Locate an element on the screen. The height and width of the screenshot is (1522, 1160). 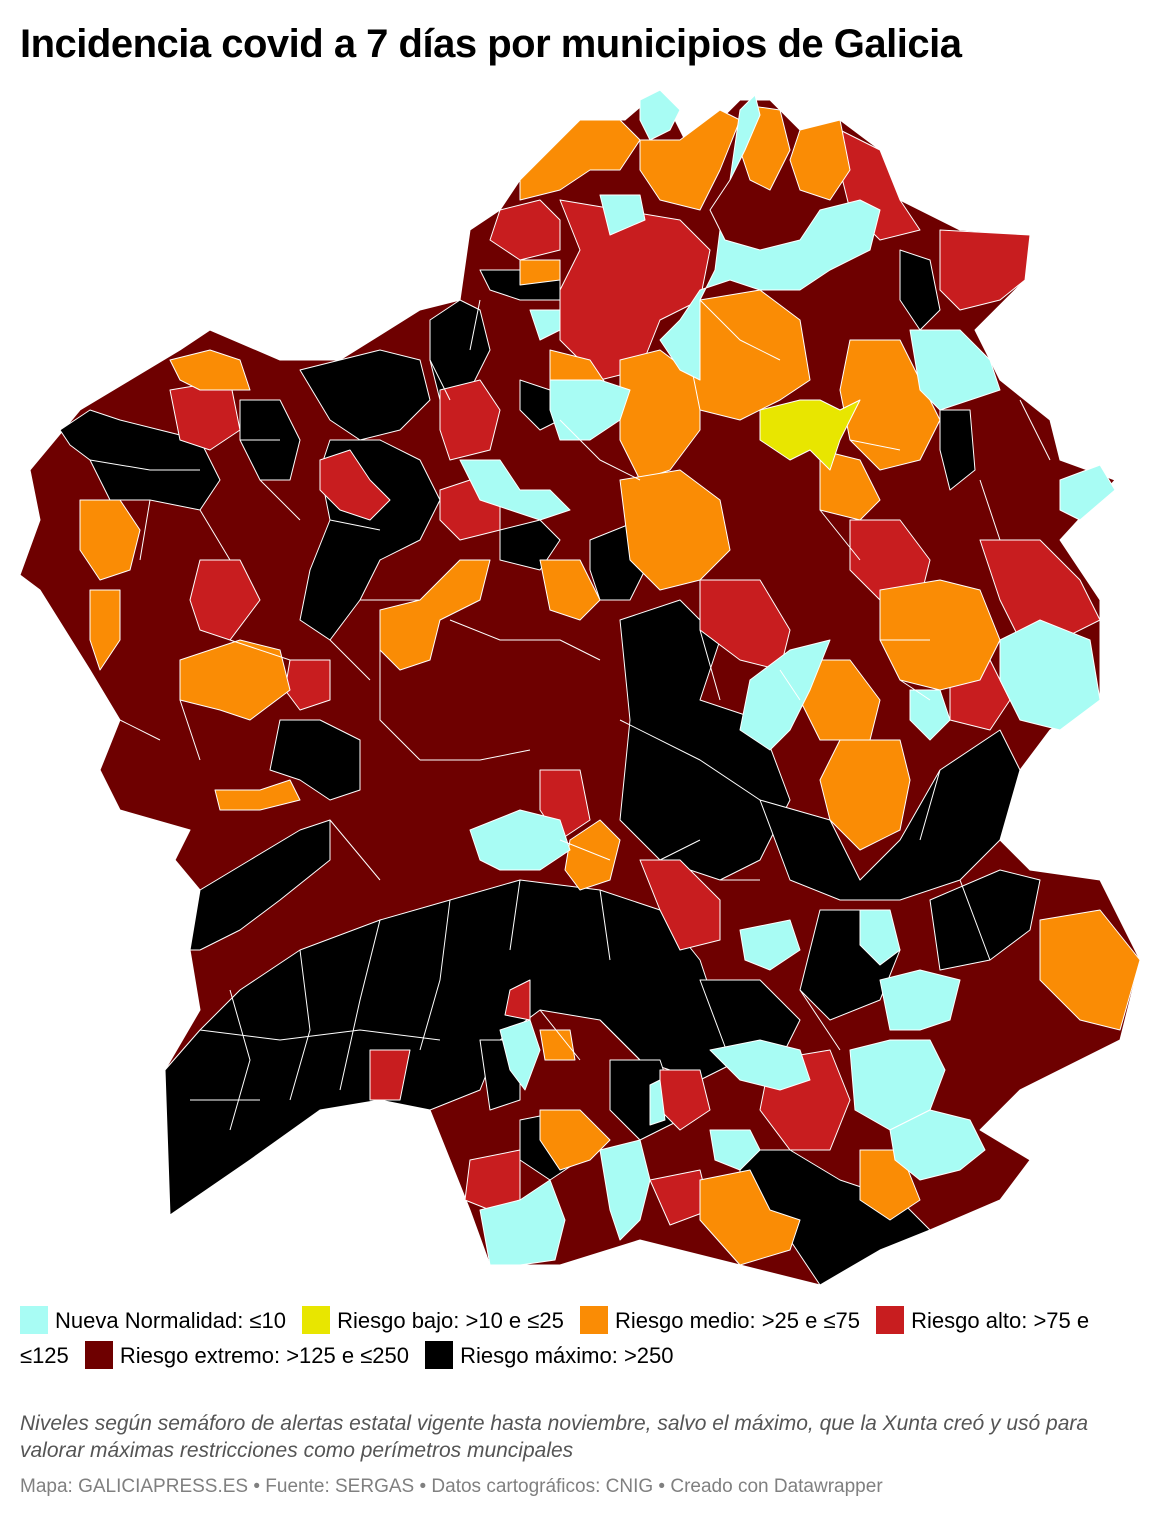
legend-item-extreme: Riesgo extremo: >125 e ≤250 is located at coordinates (246, 1355).